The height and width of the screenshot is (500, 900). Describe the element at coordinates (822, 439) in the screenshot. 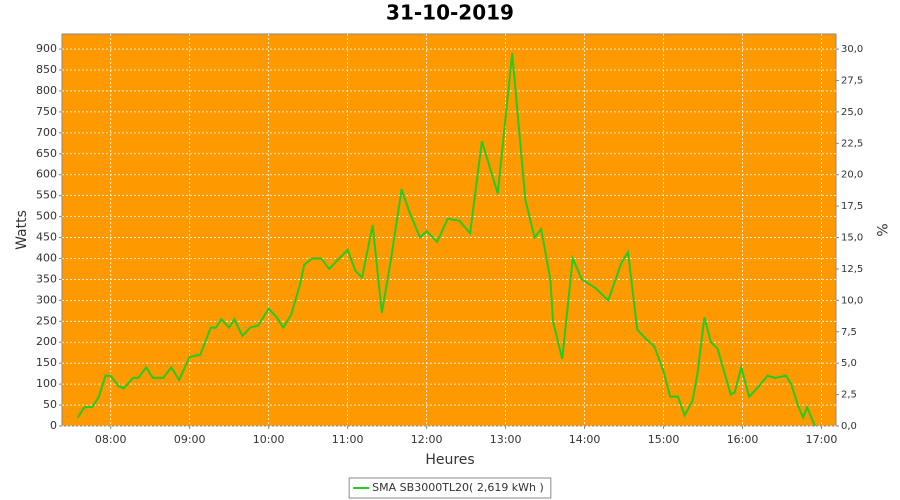

I see `x-tick-label: 17:00` at that location.